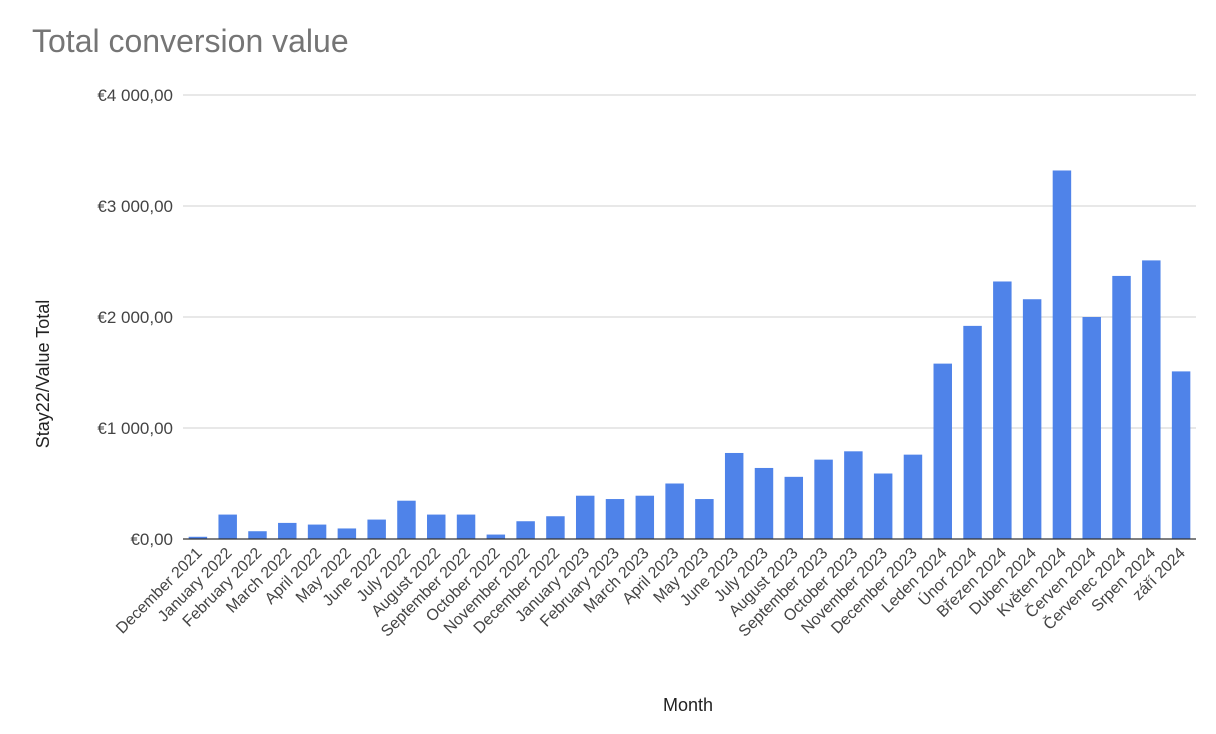 The height and width of the screenshot is (734, 1216). I want to click on y-tick-label: €2 000,00, so click(135, 317).